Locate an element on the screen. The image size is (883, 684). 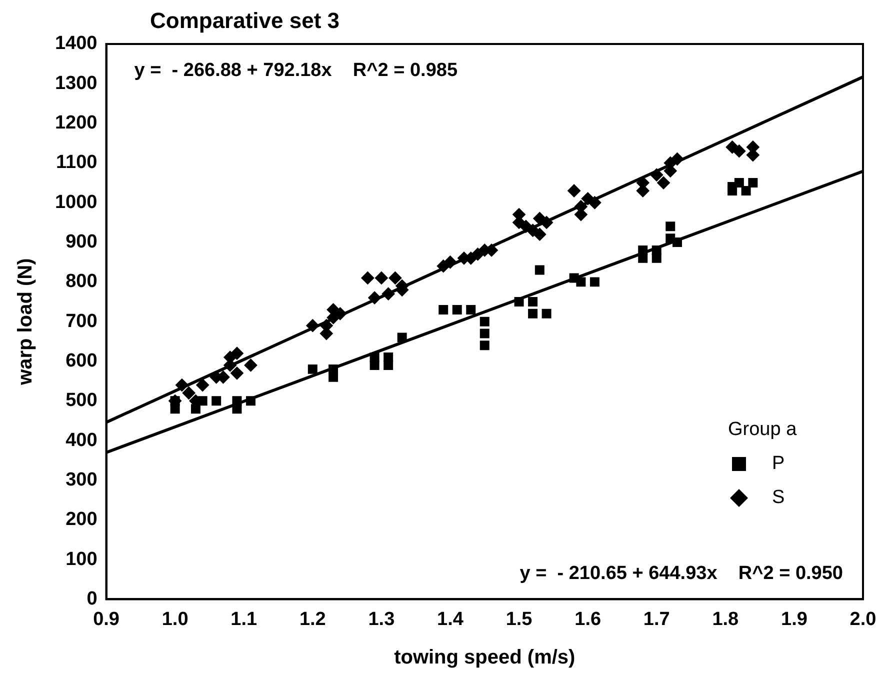
x-tick-label: 1.4 is located at coordinates (450, 619).